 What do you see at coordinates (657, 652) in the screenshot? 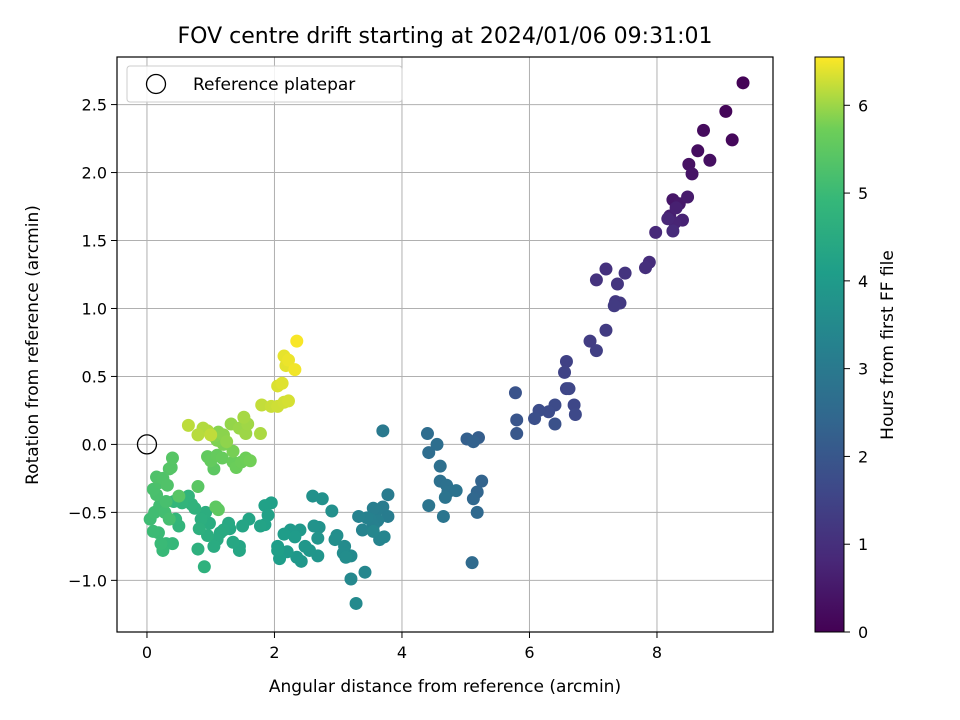
I see `x-tick-label: 8` at bounding box center [657, 652].